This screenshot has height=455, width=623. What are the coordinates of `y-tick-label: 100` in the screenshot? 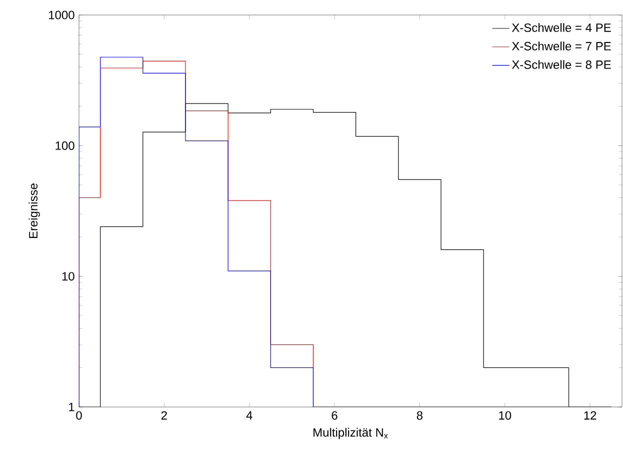 It's located at (65, 145).